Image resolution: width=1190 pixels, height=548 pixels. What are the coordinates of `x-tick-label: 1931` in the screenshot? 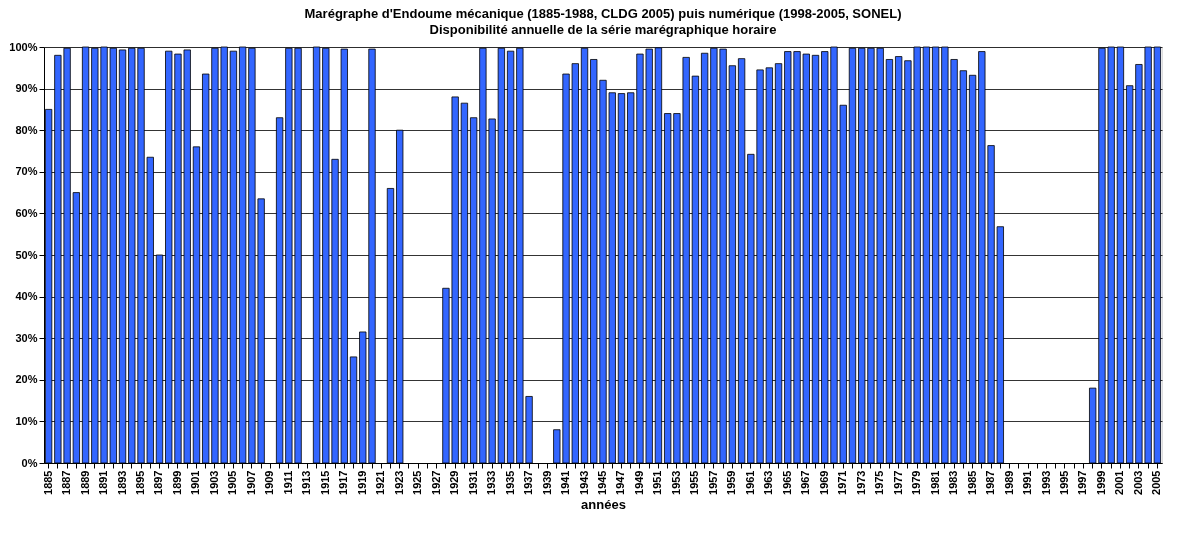 It's located at (472, 482).